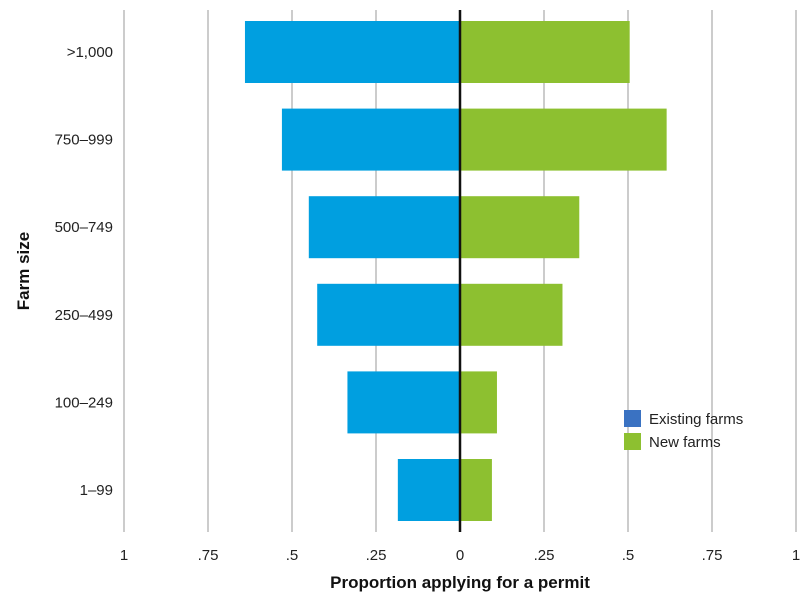  I want to click on x-tick-labels: 1 .75 .5 .25 0 .25 .5 .75 1, so click(460, 555).